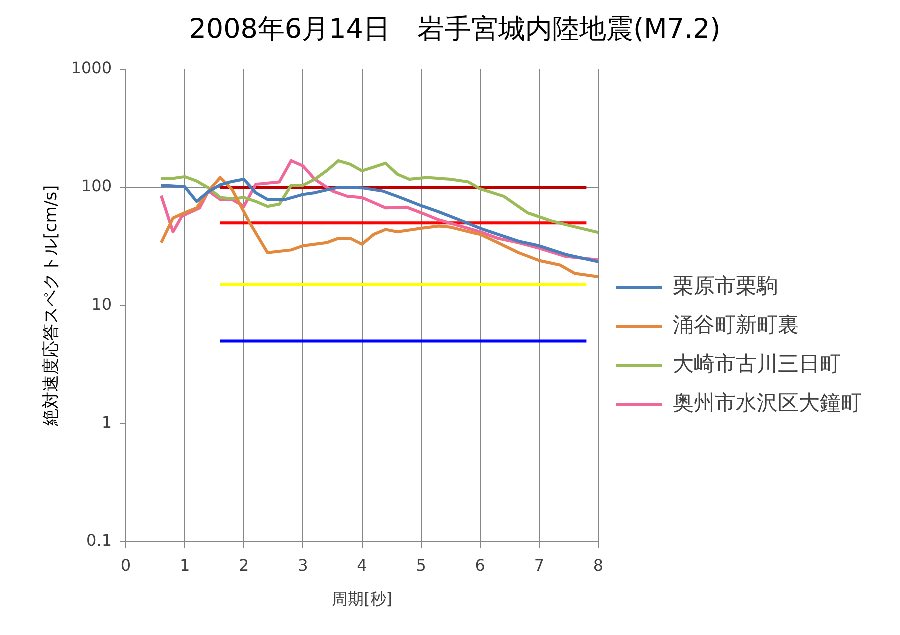 Image resolution: width=900 pixels, height=635 pixels. What do you see at coordinates (185, 565) in the screenshot?
I see `x-tick-label: 1` at bounding box center [185, 565].